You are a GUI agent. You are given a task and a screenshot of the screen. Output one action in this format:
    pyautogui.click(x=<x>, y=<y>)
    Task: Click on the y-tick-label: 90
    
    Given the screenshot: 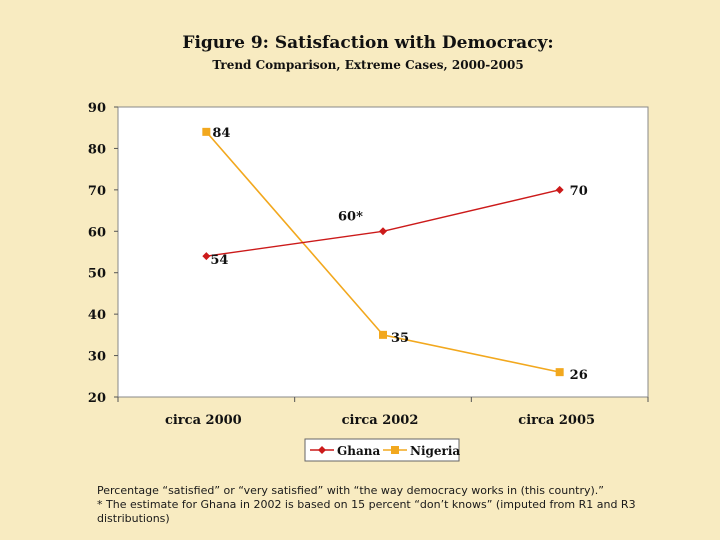 What is the action you would take?
    pyautogui.click(x=97, y=108)
    